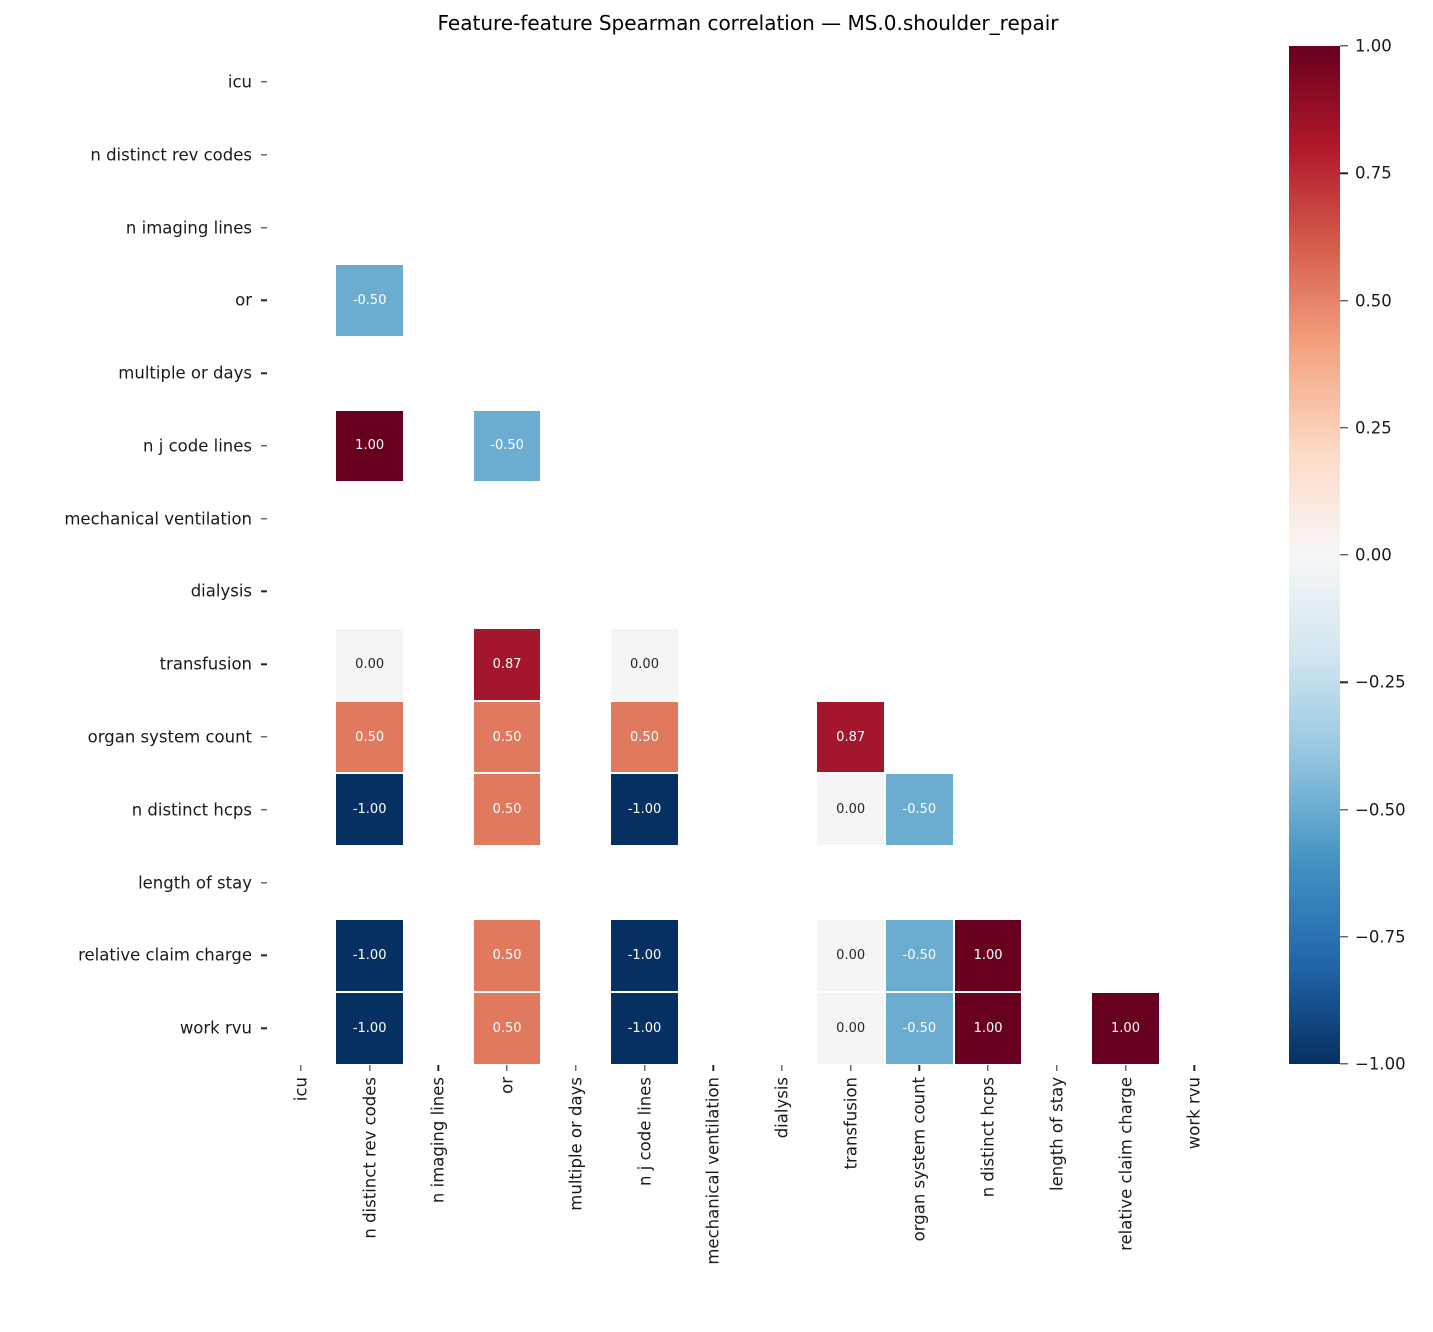 This screenshot has height=1332, width=1433. Describe the element at coordinates (644, 1028) in the screenshot. I see `heatmap-cell-work-rvu--n-j-code-lines: -1.00` at that location.